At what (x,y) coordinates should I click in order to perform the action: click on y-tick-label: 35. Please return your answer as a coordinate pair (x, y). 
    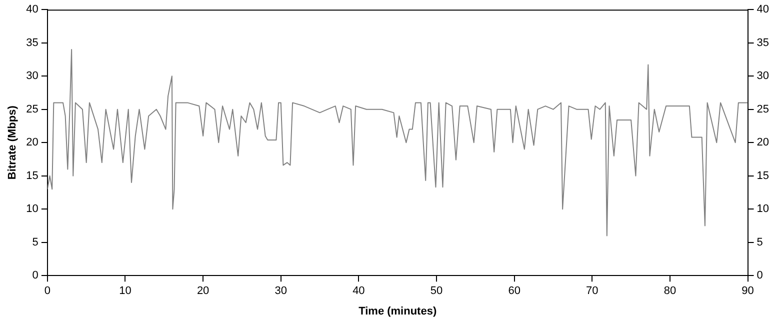
    Looking at the image, I should click on (32, 42).